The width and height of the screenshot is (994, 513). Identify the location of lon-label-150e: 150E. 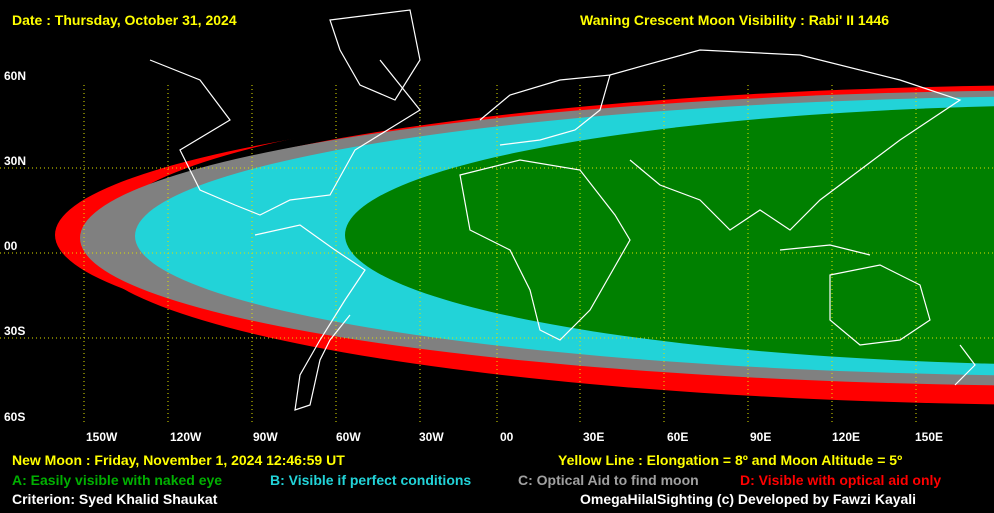
(929, 437).